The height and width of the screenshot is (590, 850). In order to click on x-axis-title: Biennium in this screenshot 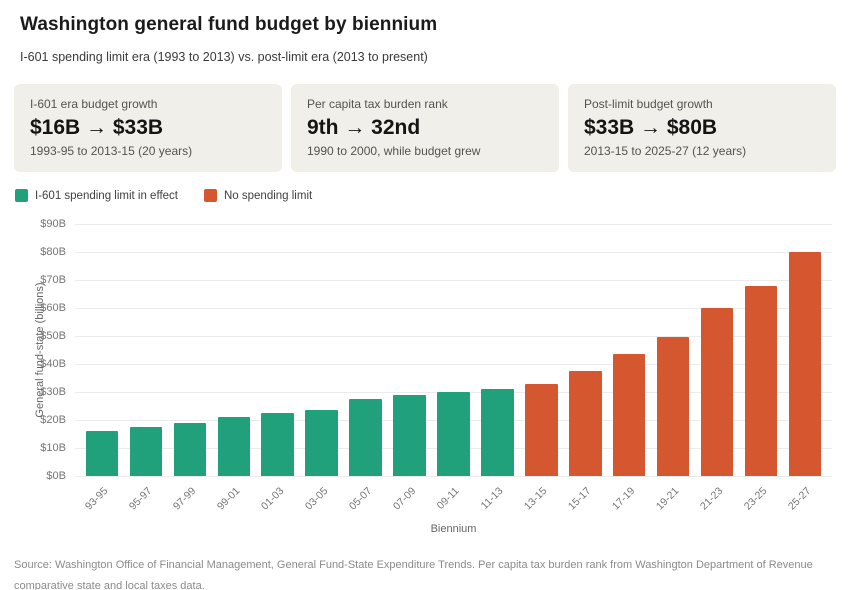, I will do `click(453, 529)`.